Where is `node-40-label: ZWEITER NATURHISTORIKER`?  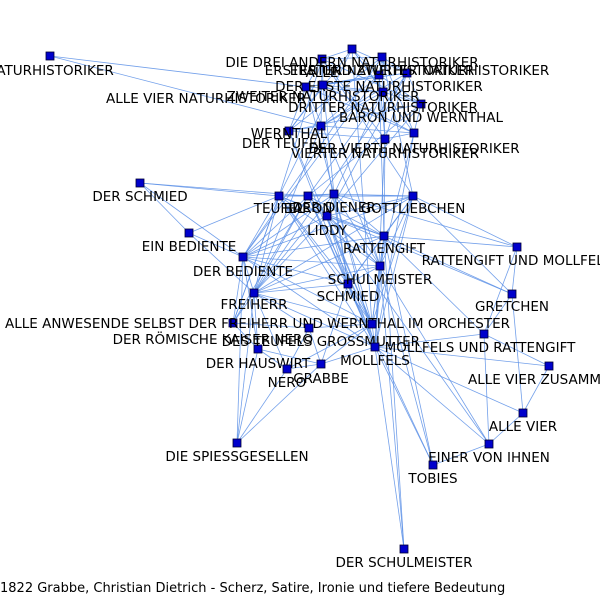
node-40-label: ZWEITER NATURHISTORIKER is located at coordinates (322, 97).